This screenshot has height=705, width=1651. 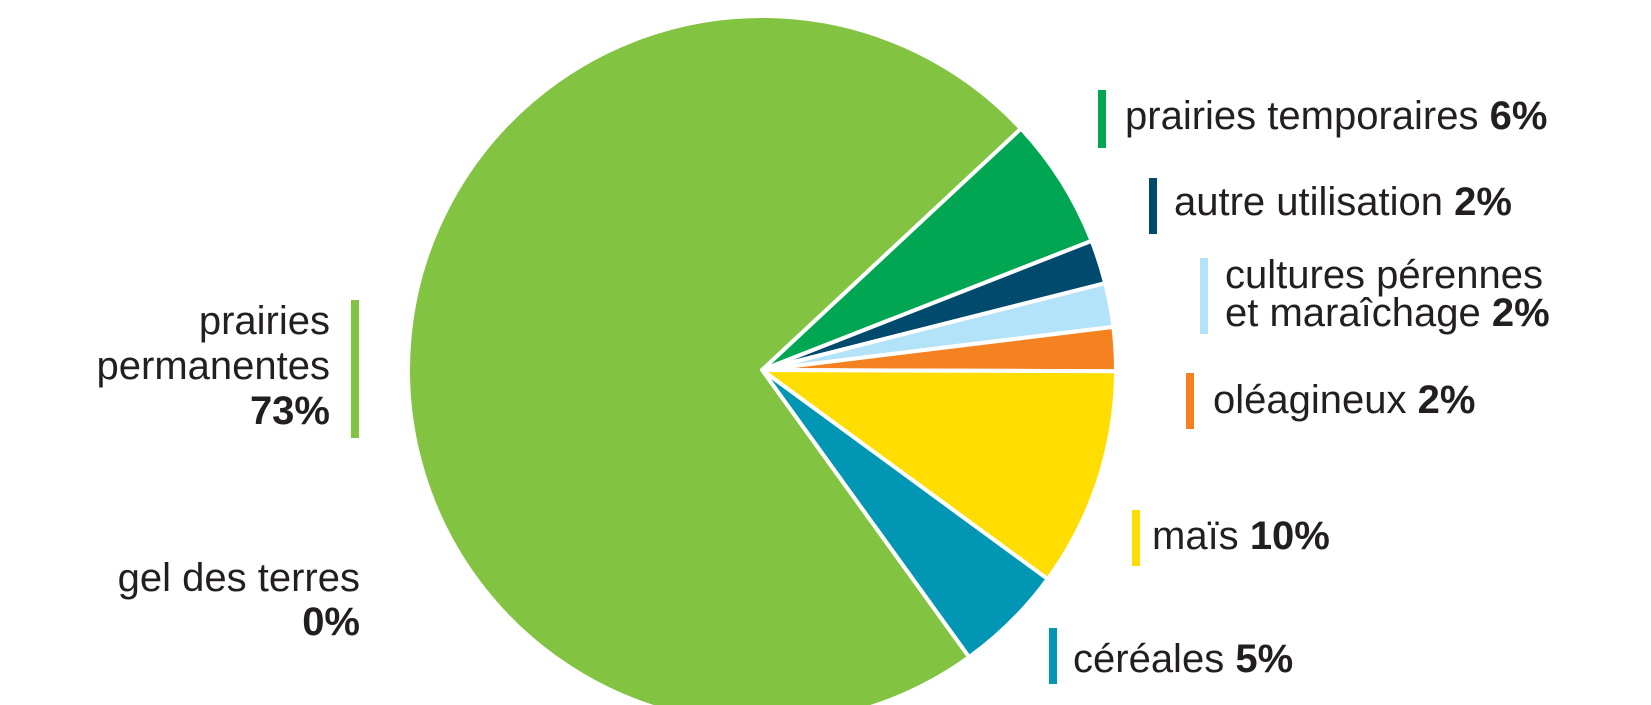 I want to click on label-mais: maïs 10%, so click(x=1241, y=536).